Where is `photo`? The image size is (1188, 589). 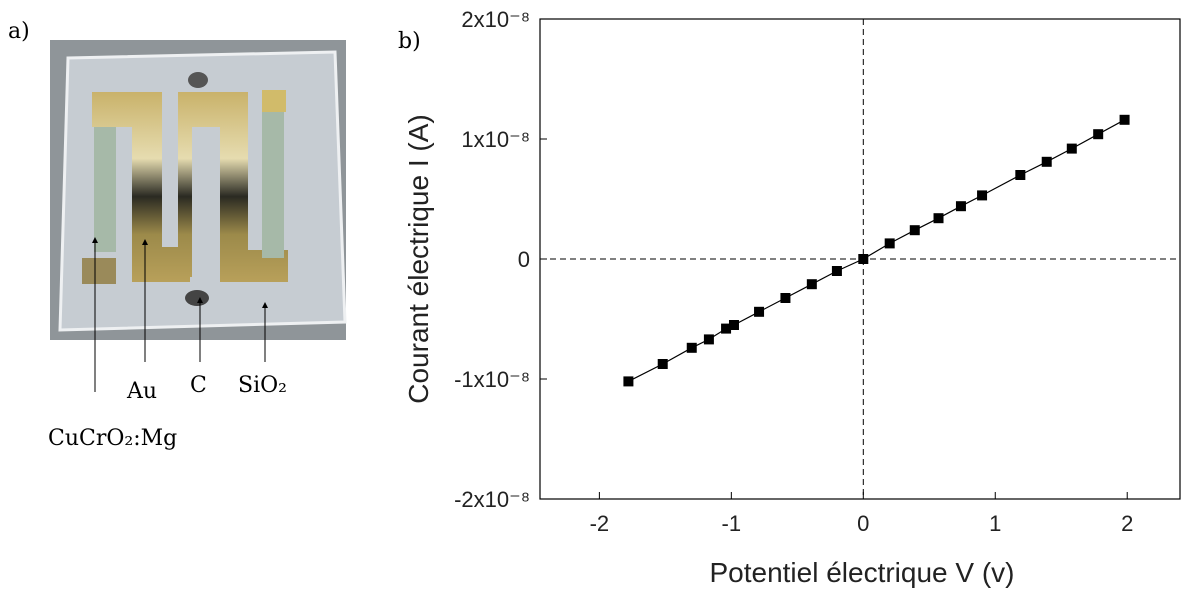 photo is located at coordinates (198, 190).